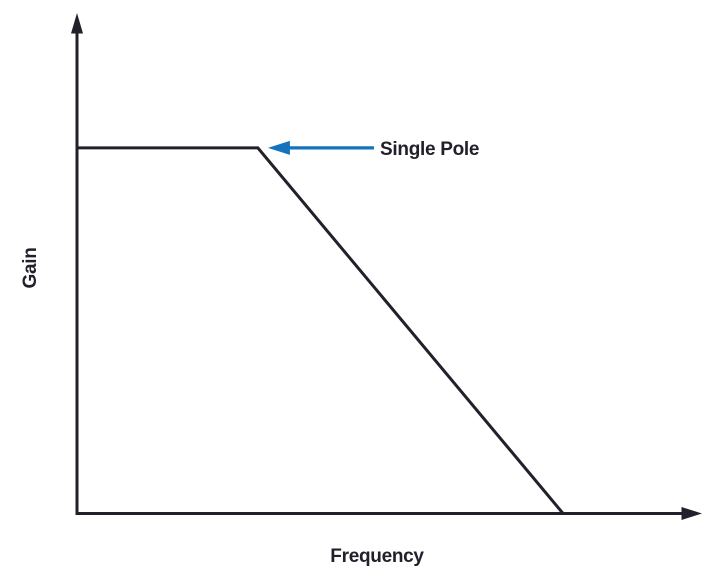 This screenshot has width=715, height=580. What do you see at coordinates (30, 267) in the screenshot?
I see `y-axis-label: Gain` at bounding box center [30, 267].